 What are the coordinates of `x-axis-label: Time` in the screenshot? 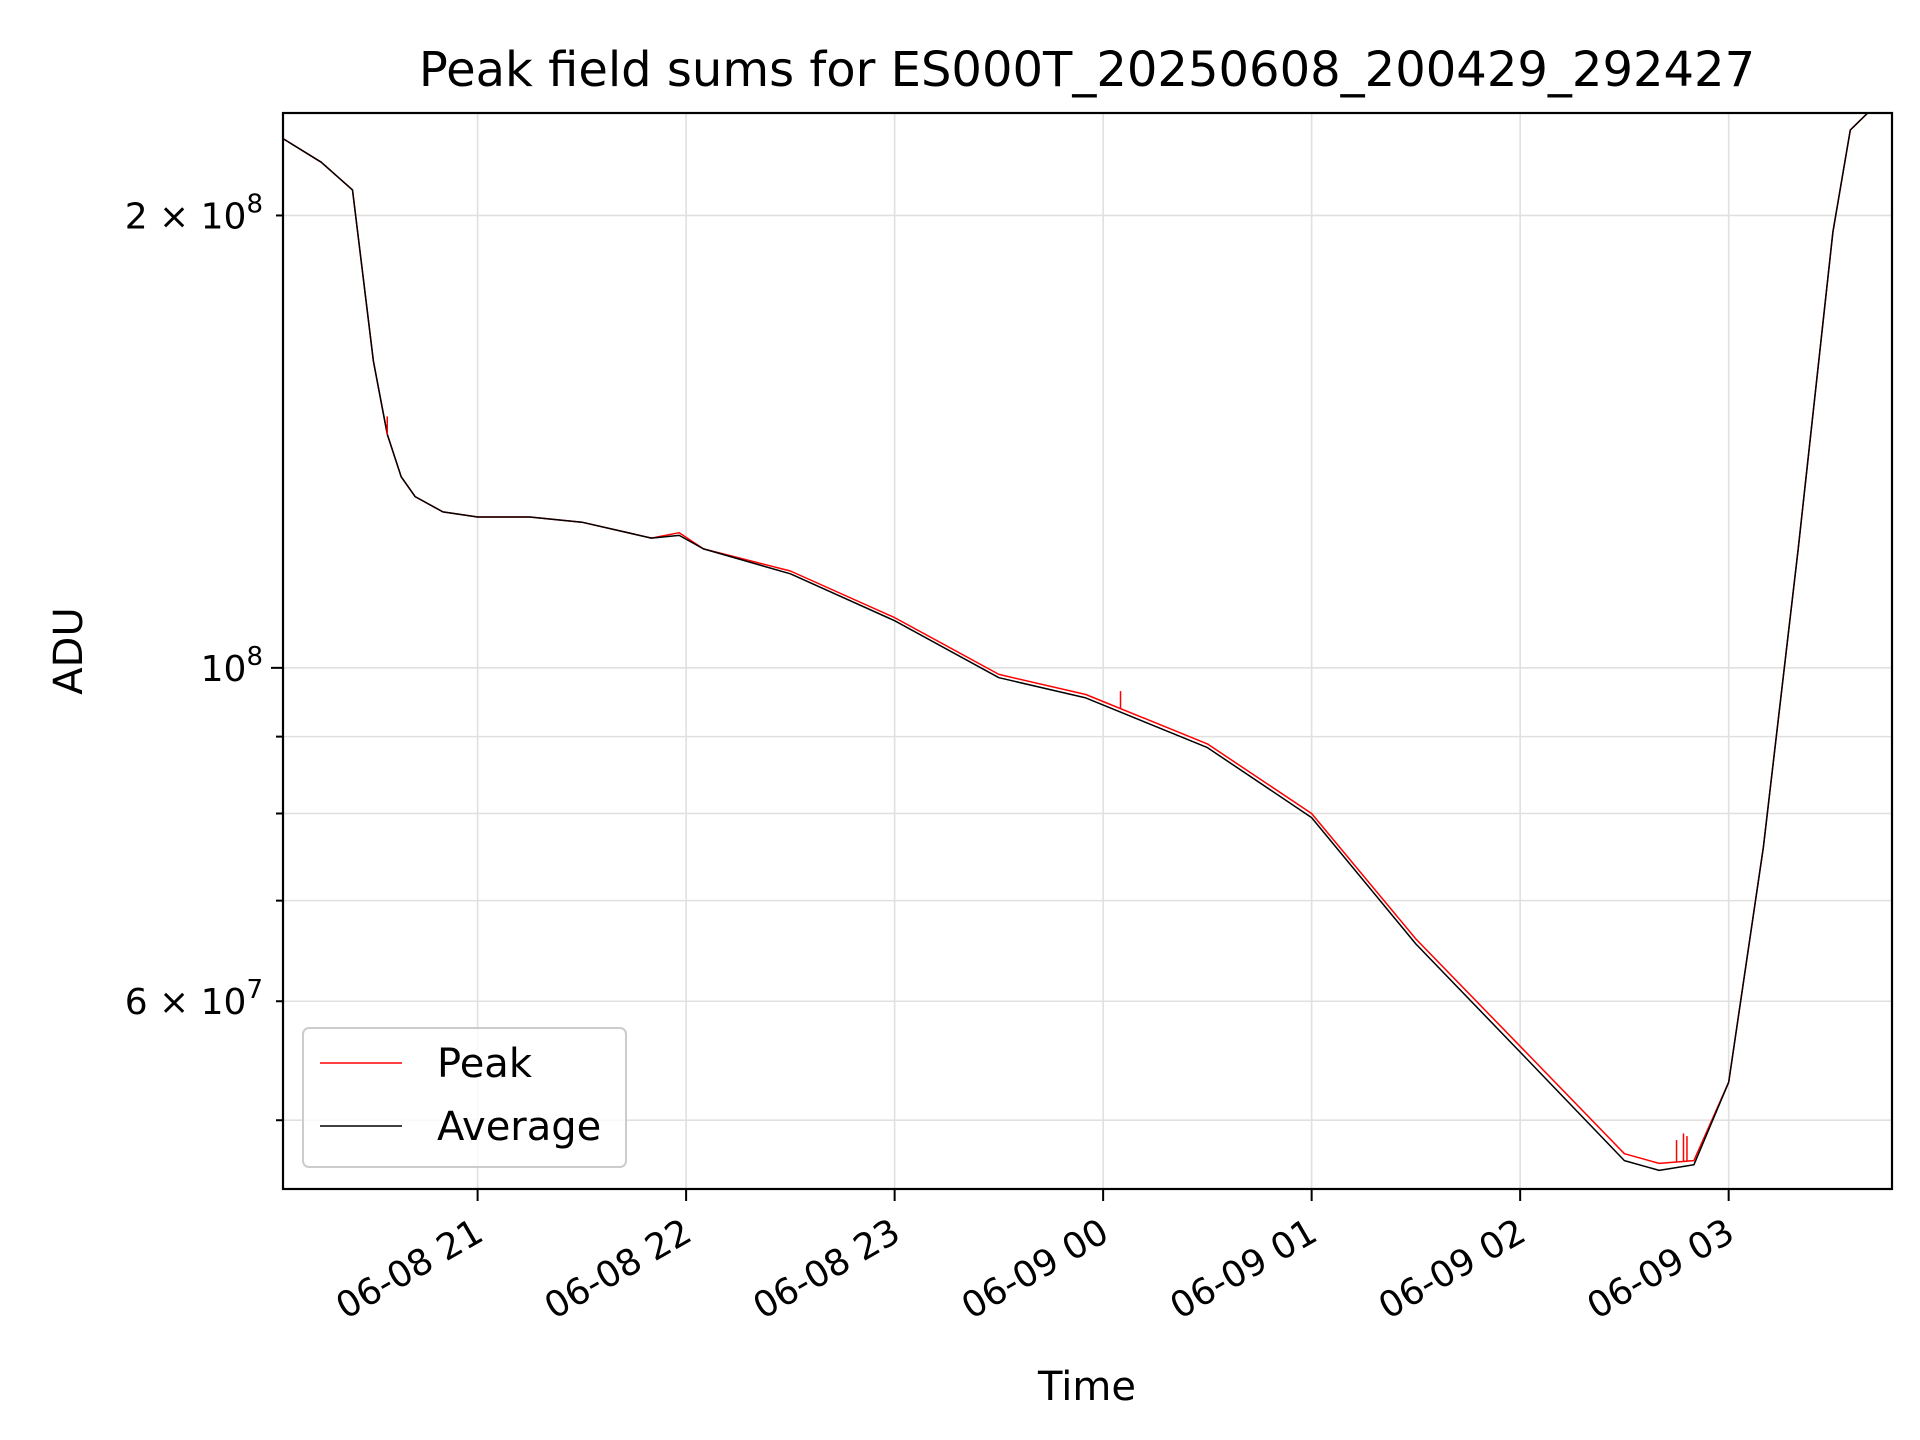 It's located at (1086, 1387).